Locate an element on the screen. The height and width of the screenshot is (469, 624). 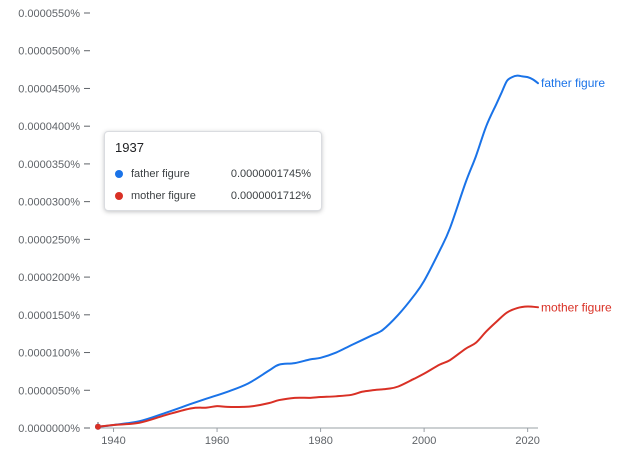
x-tick-label: 1960 is located at coordinates (217, 441).